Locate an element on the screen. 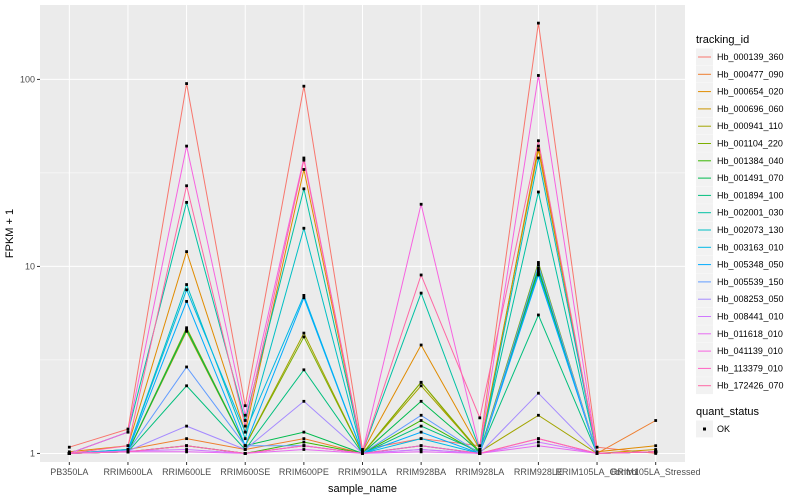 Image resolution: width=800 pixels, height=500 pixels. legend-label: Hb_000654_020 is located at coordinates (750, 92).